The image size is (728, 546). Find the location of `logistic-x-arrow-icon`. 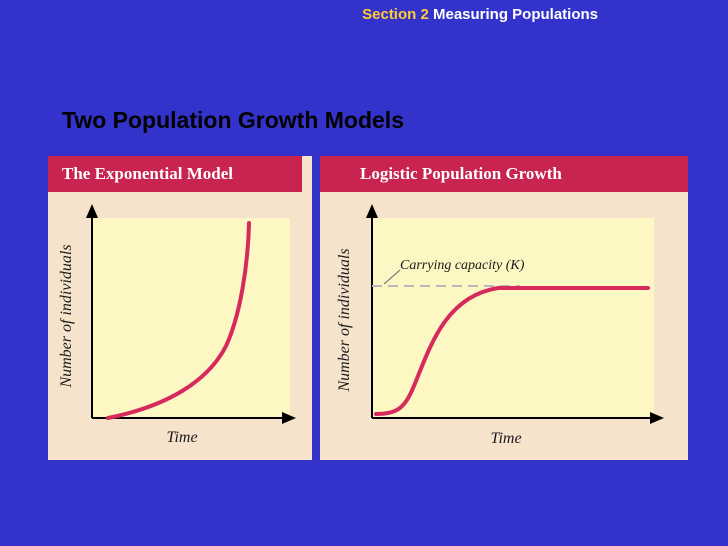

logistic-x-arrow-icon is located at coordinates (657, 418).